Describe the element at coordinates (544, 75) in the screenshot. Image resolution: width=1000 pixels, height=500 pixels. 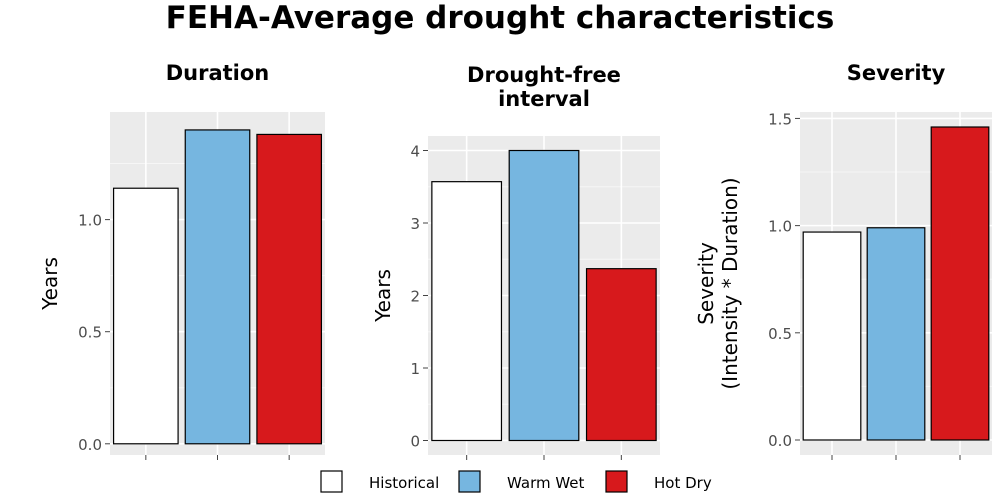
I see `panel-title-line: Drought-free` at that location.